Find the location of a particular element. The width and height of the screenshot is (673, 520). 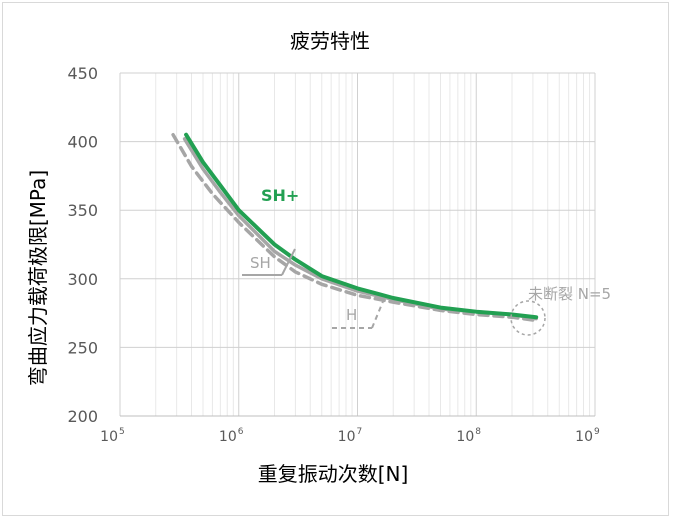

h-label: H is located at coordinates (351, 315).